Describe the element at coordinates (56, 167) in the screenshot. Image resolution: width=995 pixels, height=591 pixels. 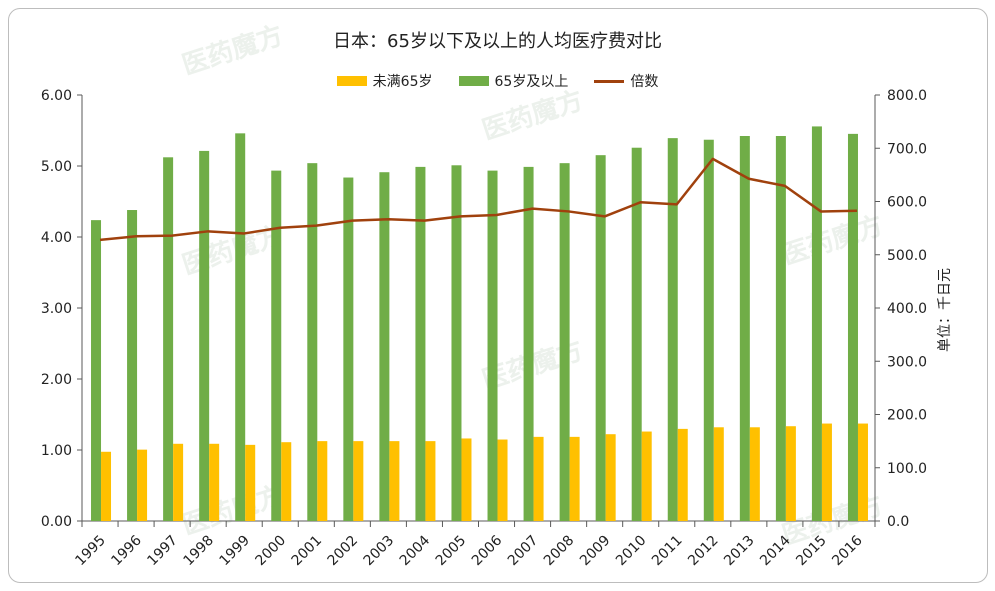
I see `left-tick-label: 5.00` at that location.